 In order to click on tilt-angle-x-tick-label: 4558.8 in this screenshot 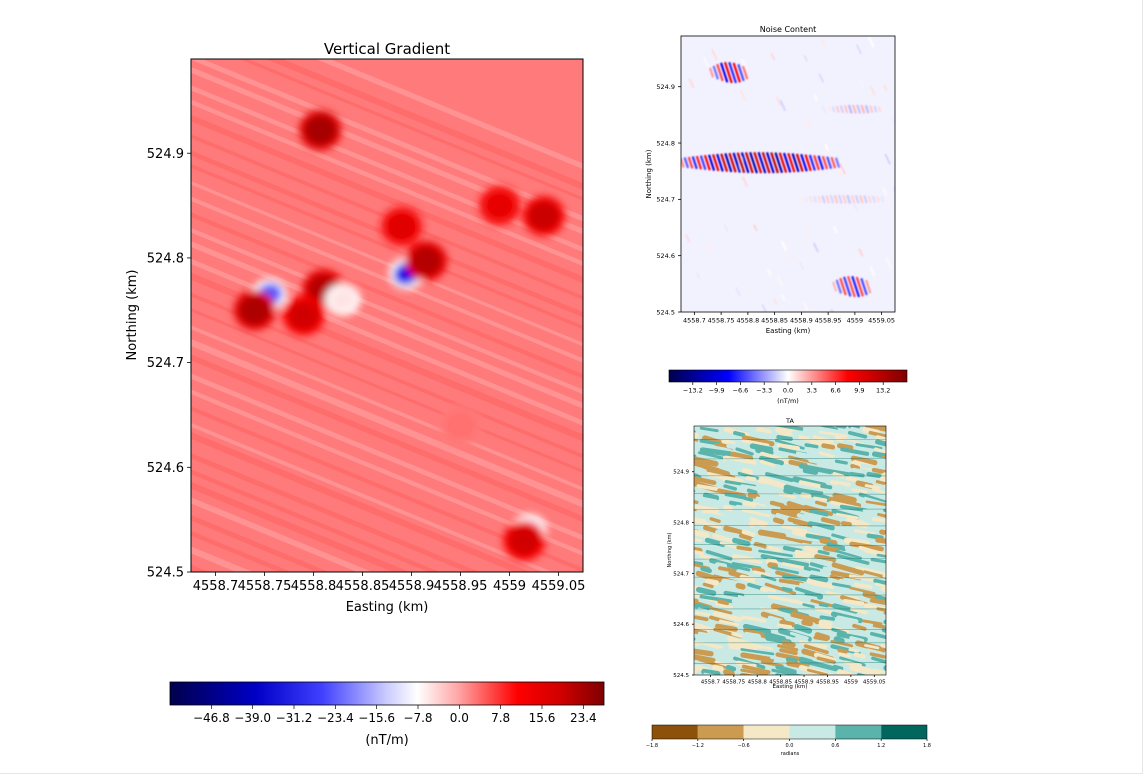, I will do `click(758, 683)`.